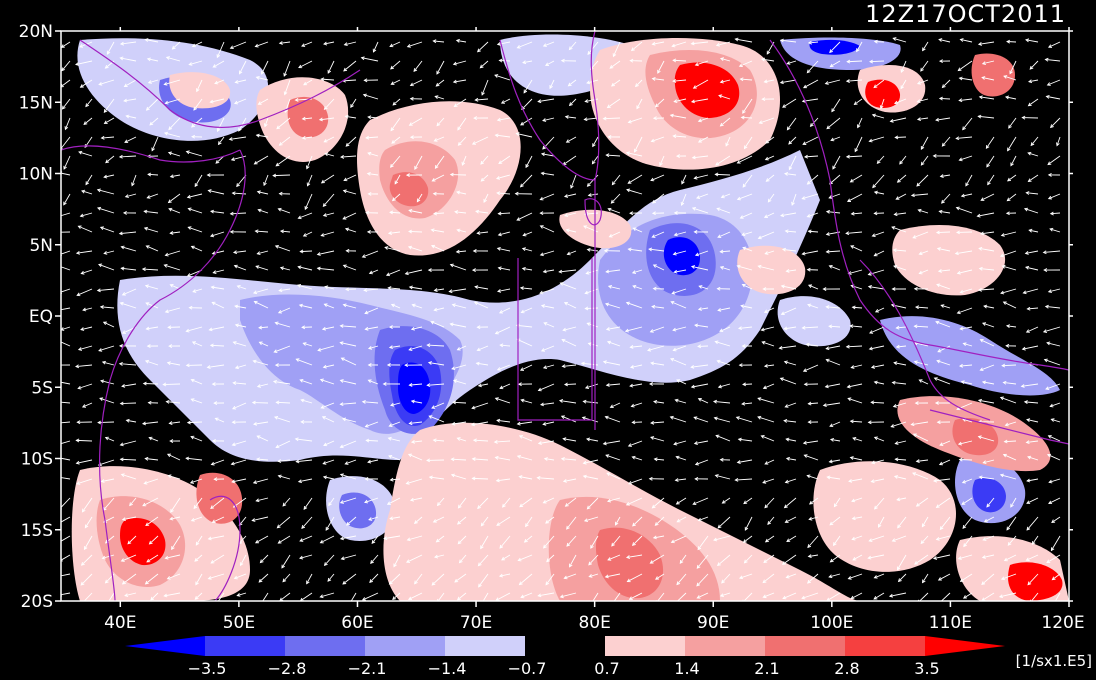 Image resolution: width=1096 pixels, height=680 pixels. I want to click on positive-region, so click(308, 117).